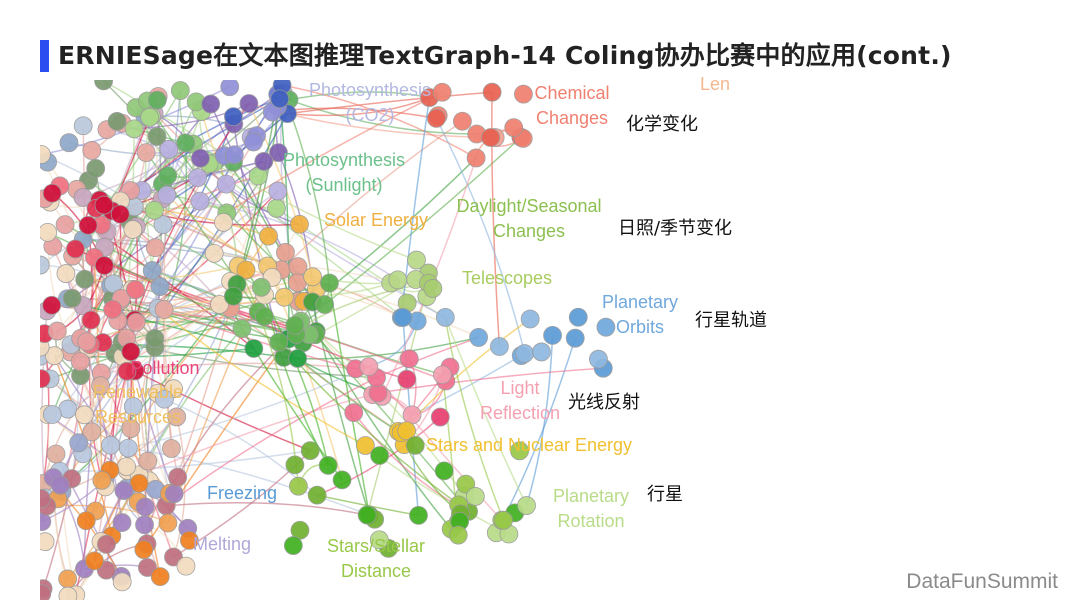 This screenshot has height=608, width=1080. Describe the element at coordinates (376, 559) in the screenshot. I see `graph-label-stars-stellar-distance: Stars/Stellar Distance` at that location.